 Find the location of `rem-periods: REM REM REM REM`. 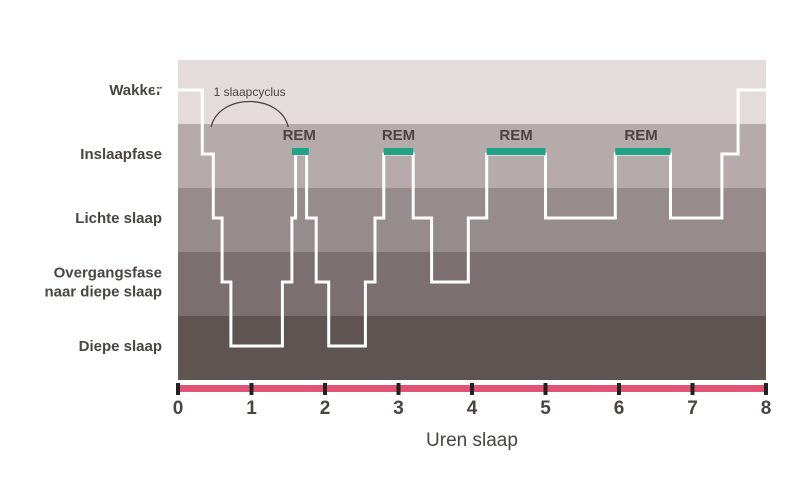

rem-periods: REM REM REM REM is located at coordinates (477, 141).